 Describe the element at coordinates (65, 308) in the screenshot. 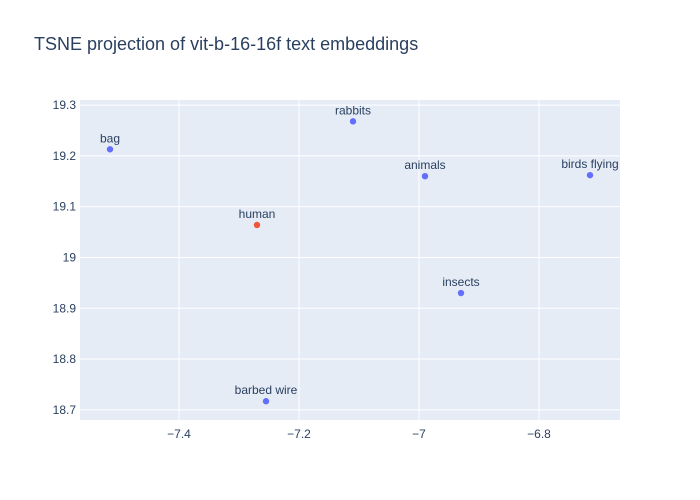

I see `y-tick-label: 18.9` at that location.